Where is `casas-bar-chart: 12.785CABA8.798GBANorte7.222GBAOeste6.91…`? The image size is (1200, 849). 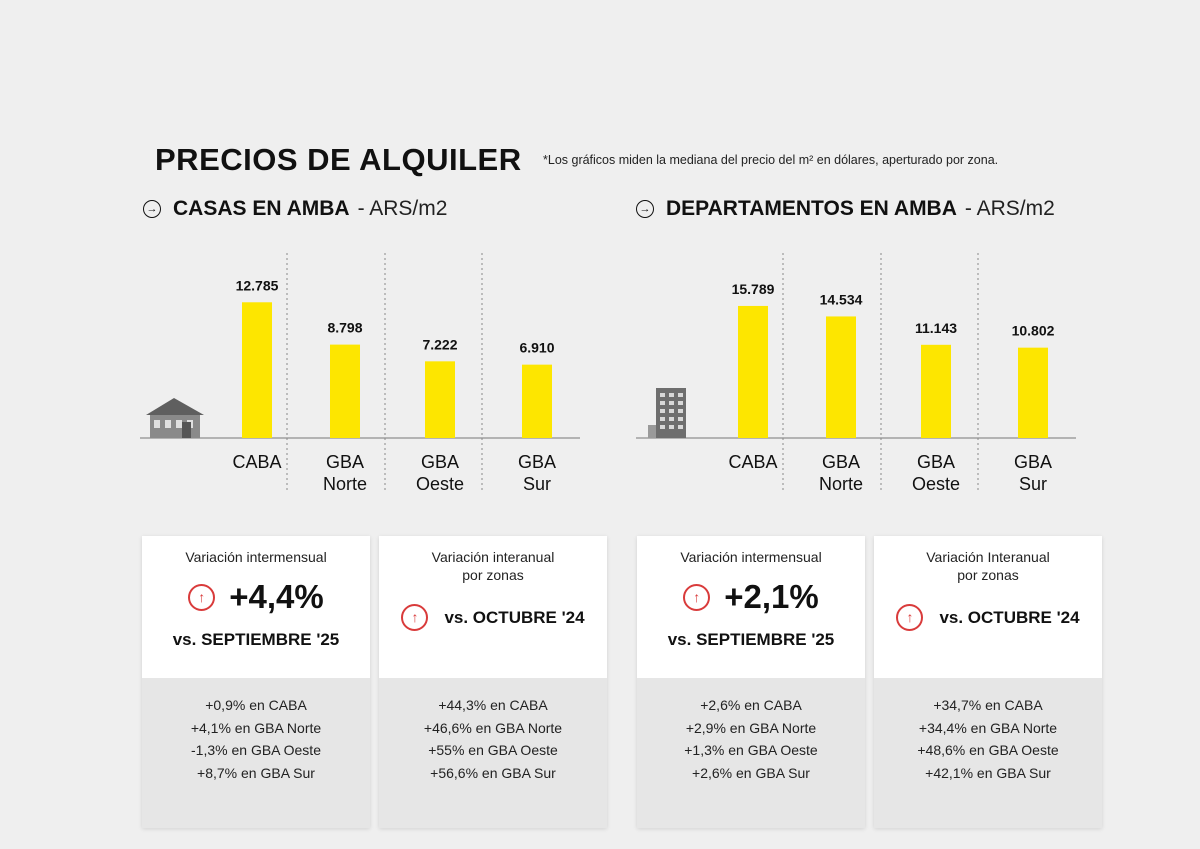 casas-bar-chart: 12.785CABA8.798GBANorte7.222GBAOeste6.91… is located at coordinates (360, 373).